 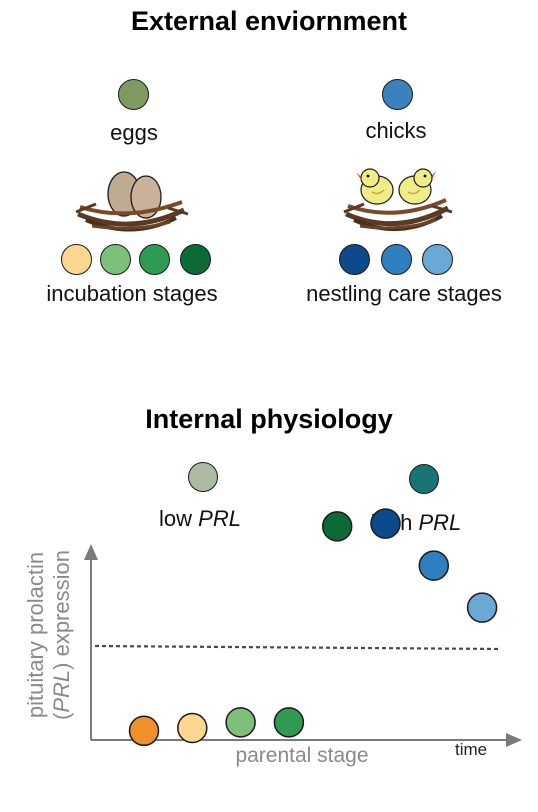 I want to click on x-axis-label: parental stage, so click(x=302, y=755).